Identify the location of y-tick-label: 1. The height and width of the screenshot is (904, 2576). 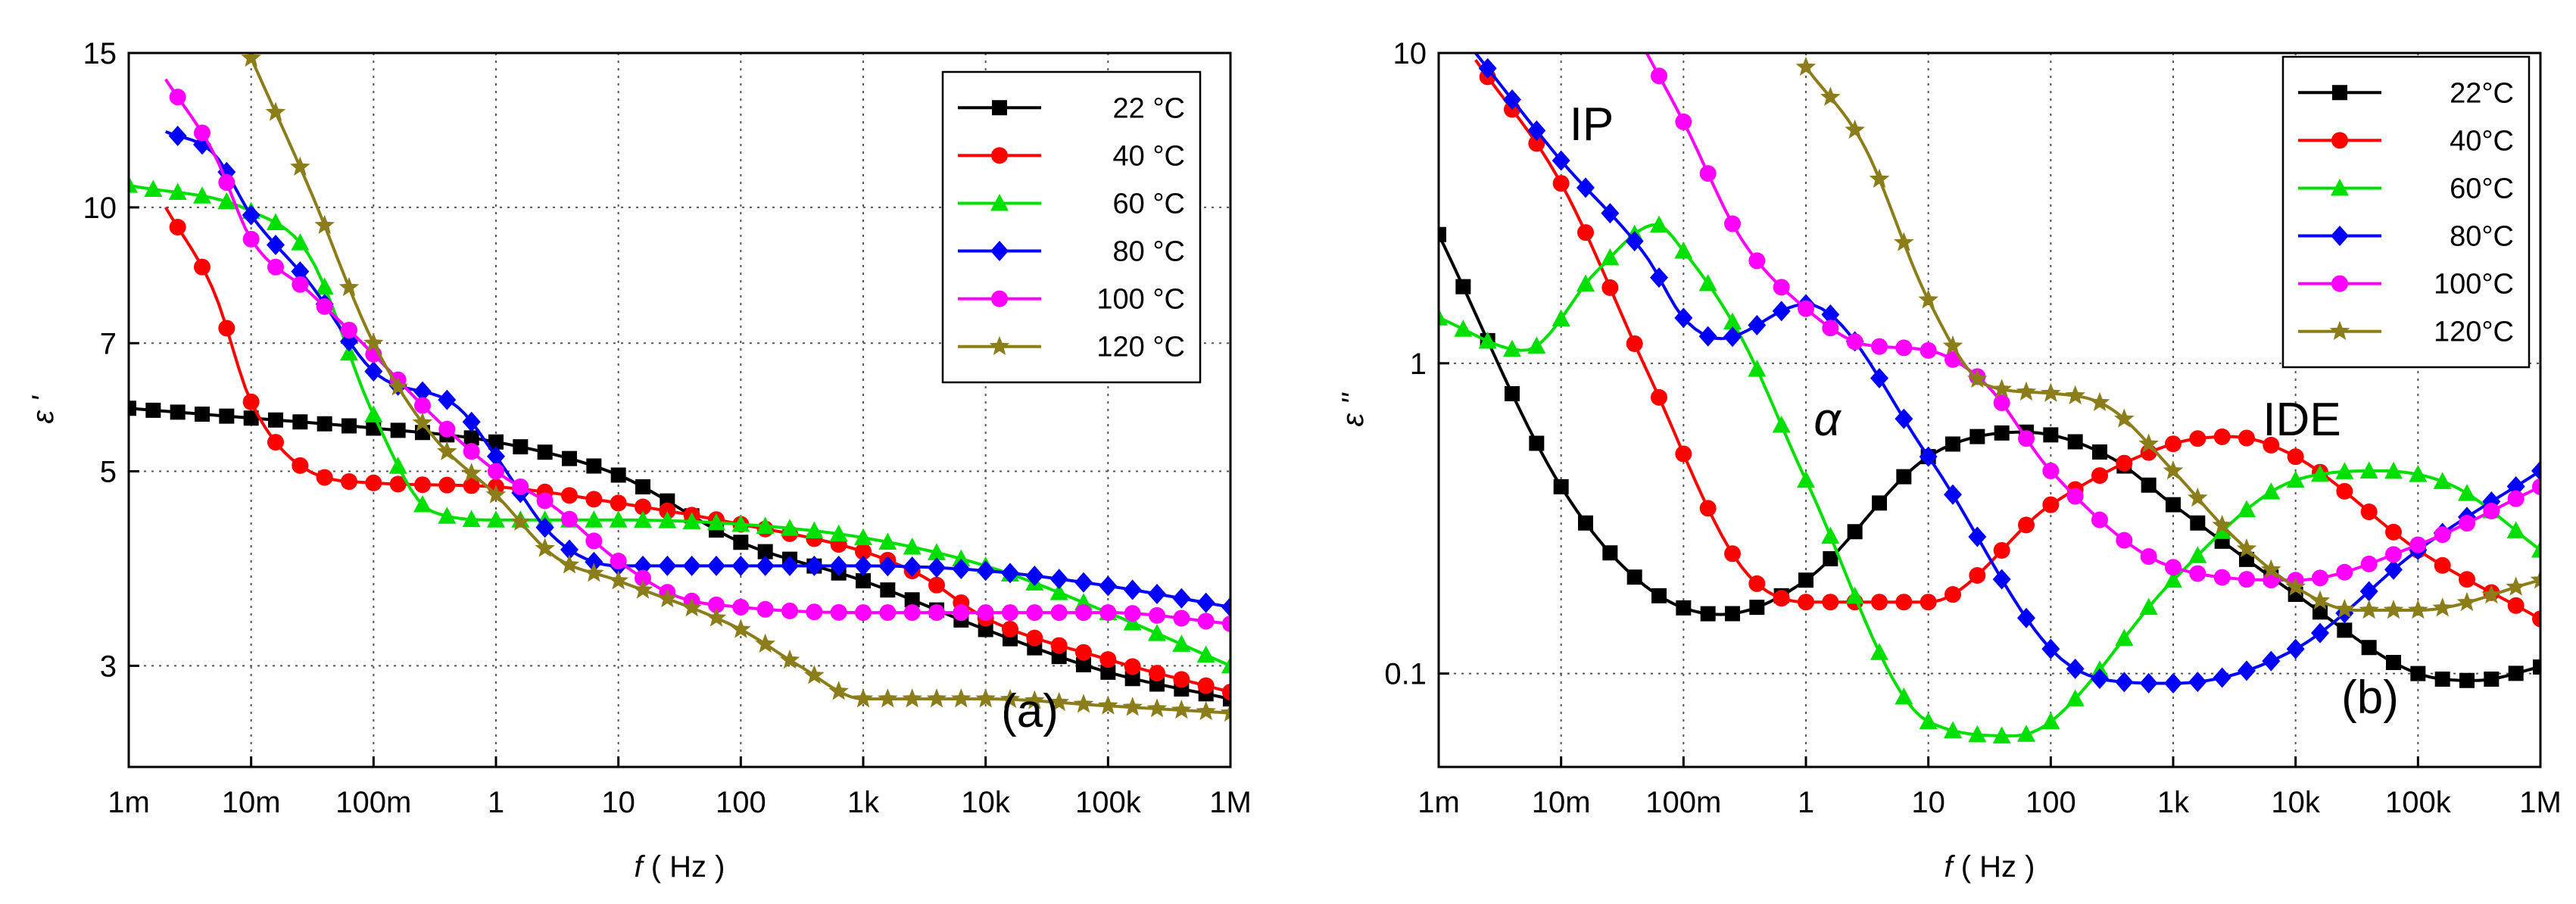
(1418, 364).